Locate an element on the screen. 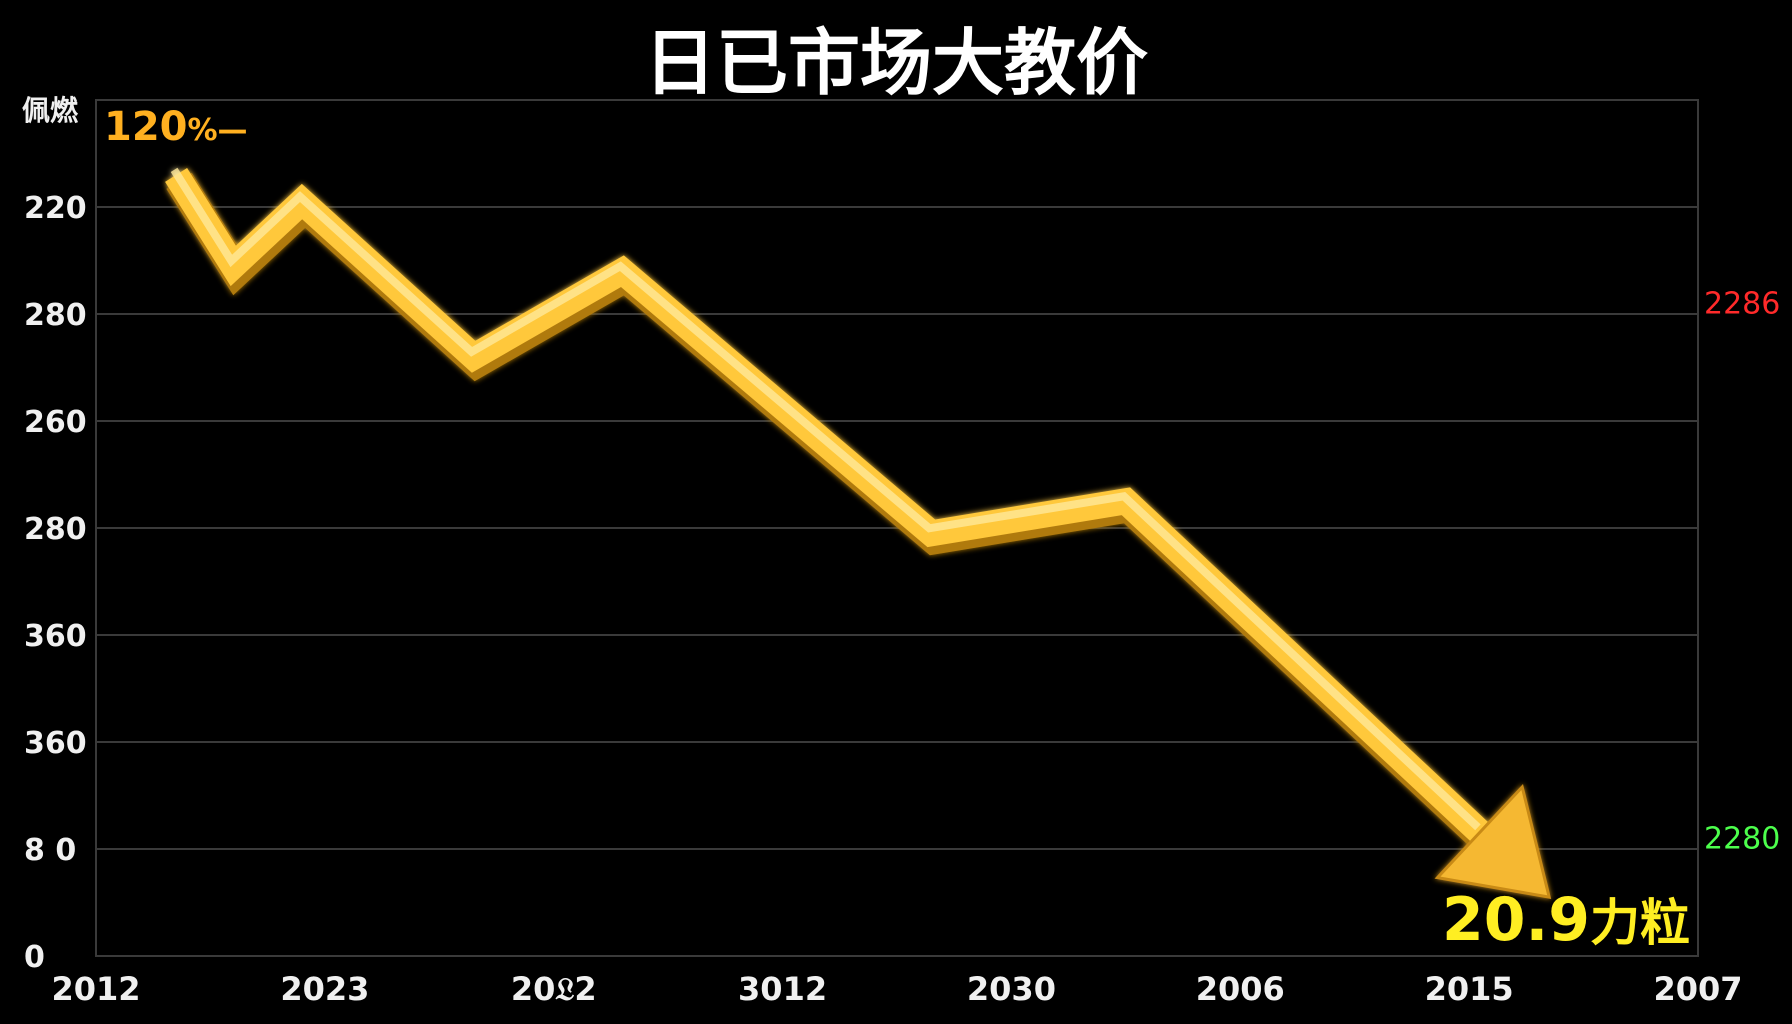 This screenshot has height=1024, width=1792. x-tick-label: 2023 is located at coordinates (324, 989).